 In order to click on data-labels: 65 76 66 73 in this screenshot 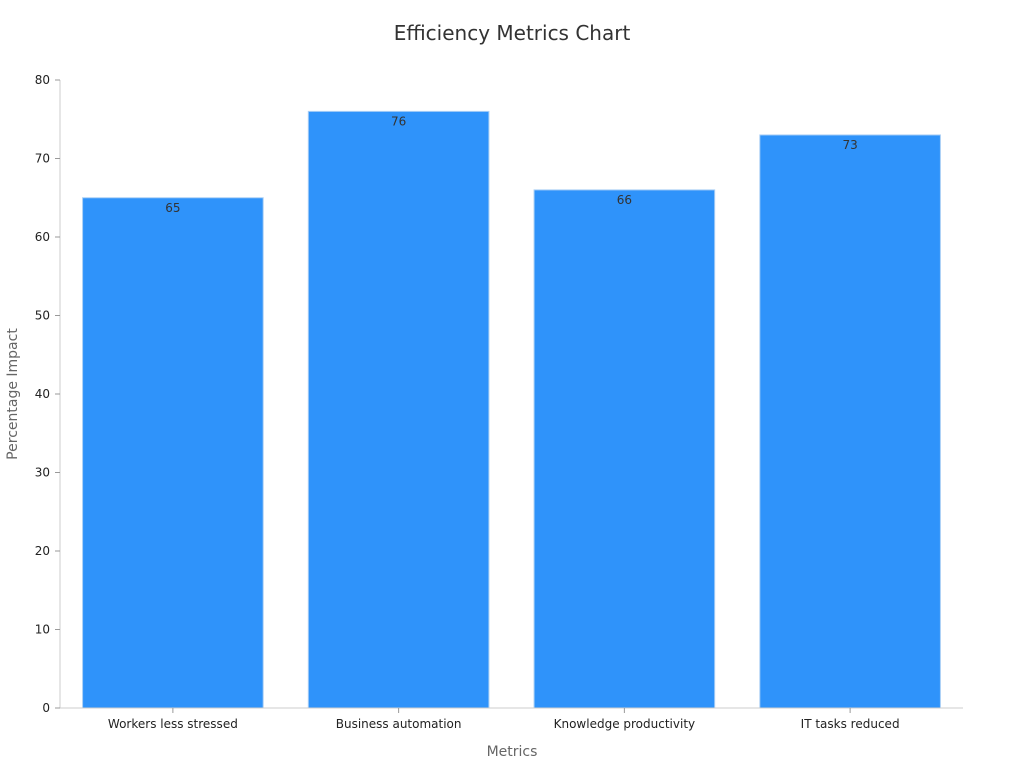, I will do `click(511, 164)`.